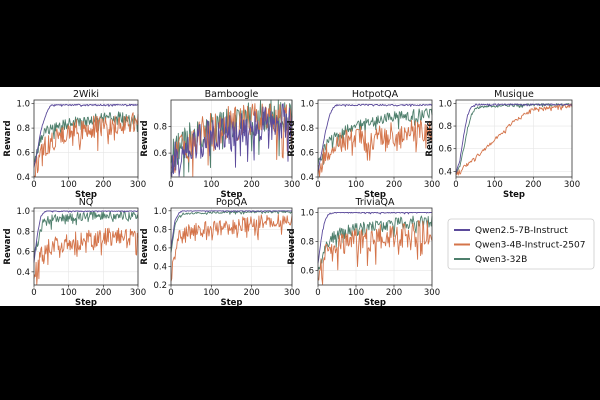  I want to click on panel-title: NQ, so click(86, 202).